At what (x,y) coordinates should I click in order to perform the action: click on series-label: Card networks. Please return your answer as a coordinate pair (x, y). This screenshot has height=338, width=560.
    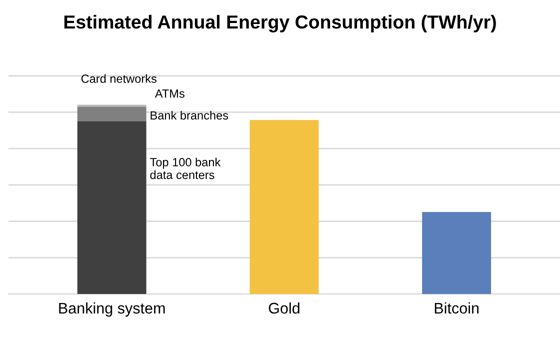
    Looking at the image, I should click on (118, 78).